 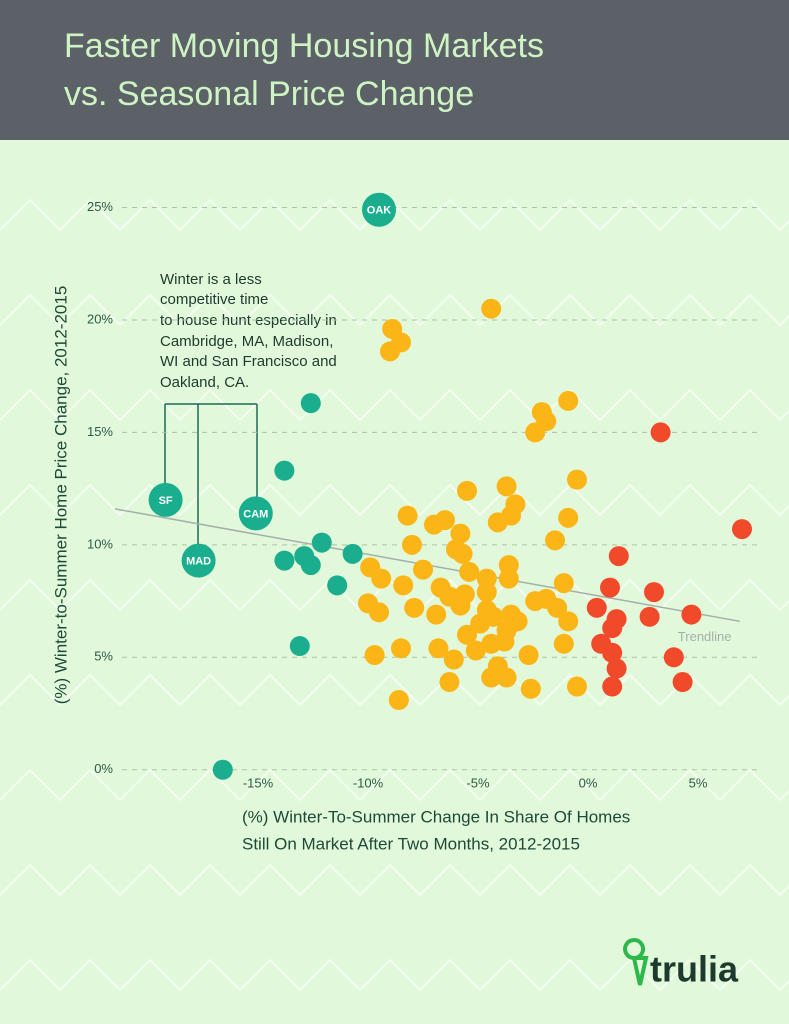 I want to click on annotation-bracket, so click(x=211, y=474).